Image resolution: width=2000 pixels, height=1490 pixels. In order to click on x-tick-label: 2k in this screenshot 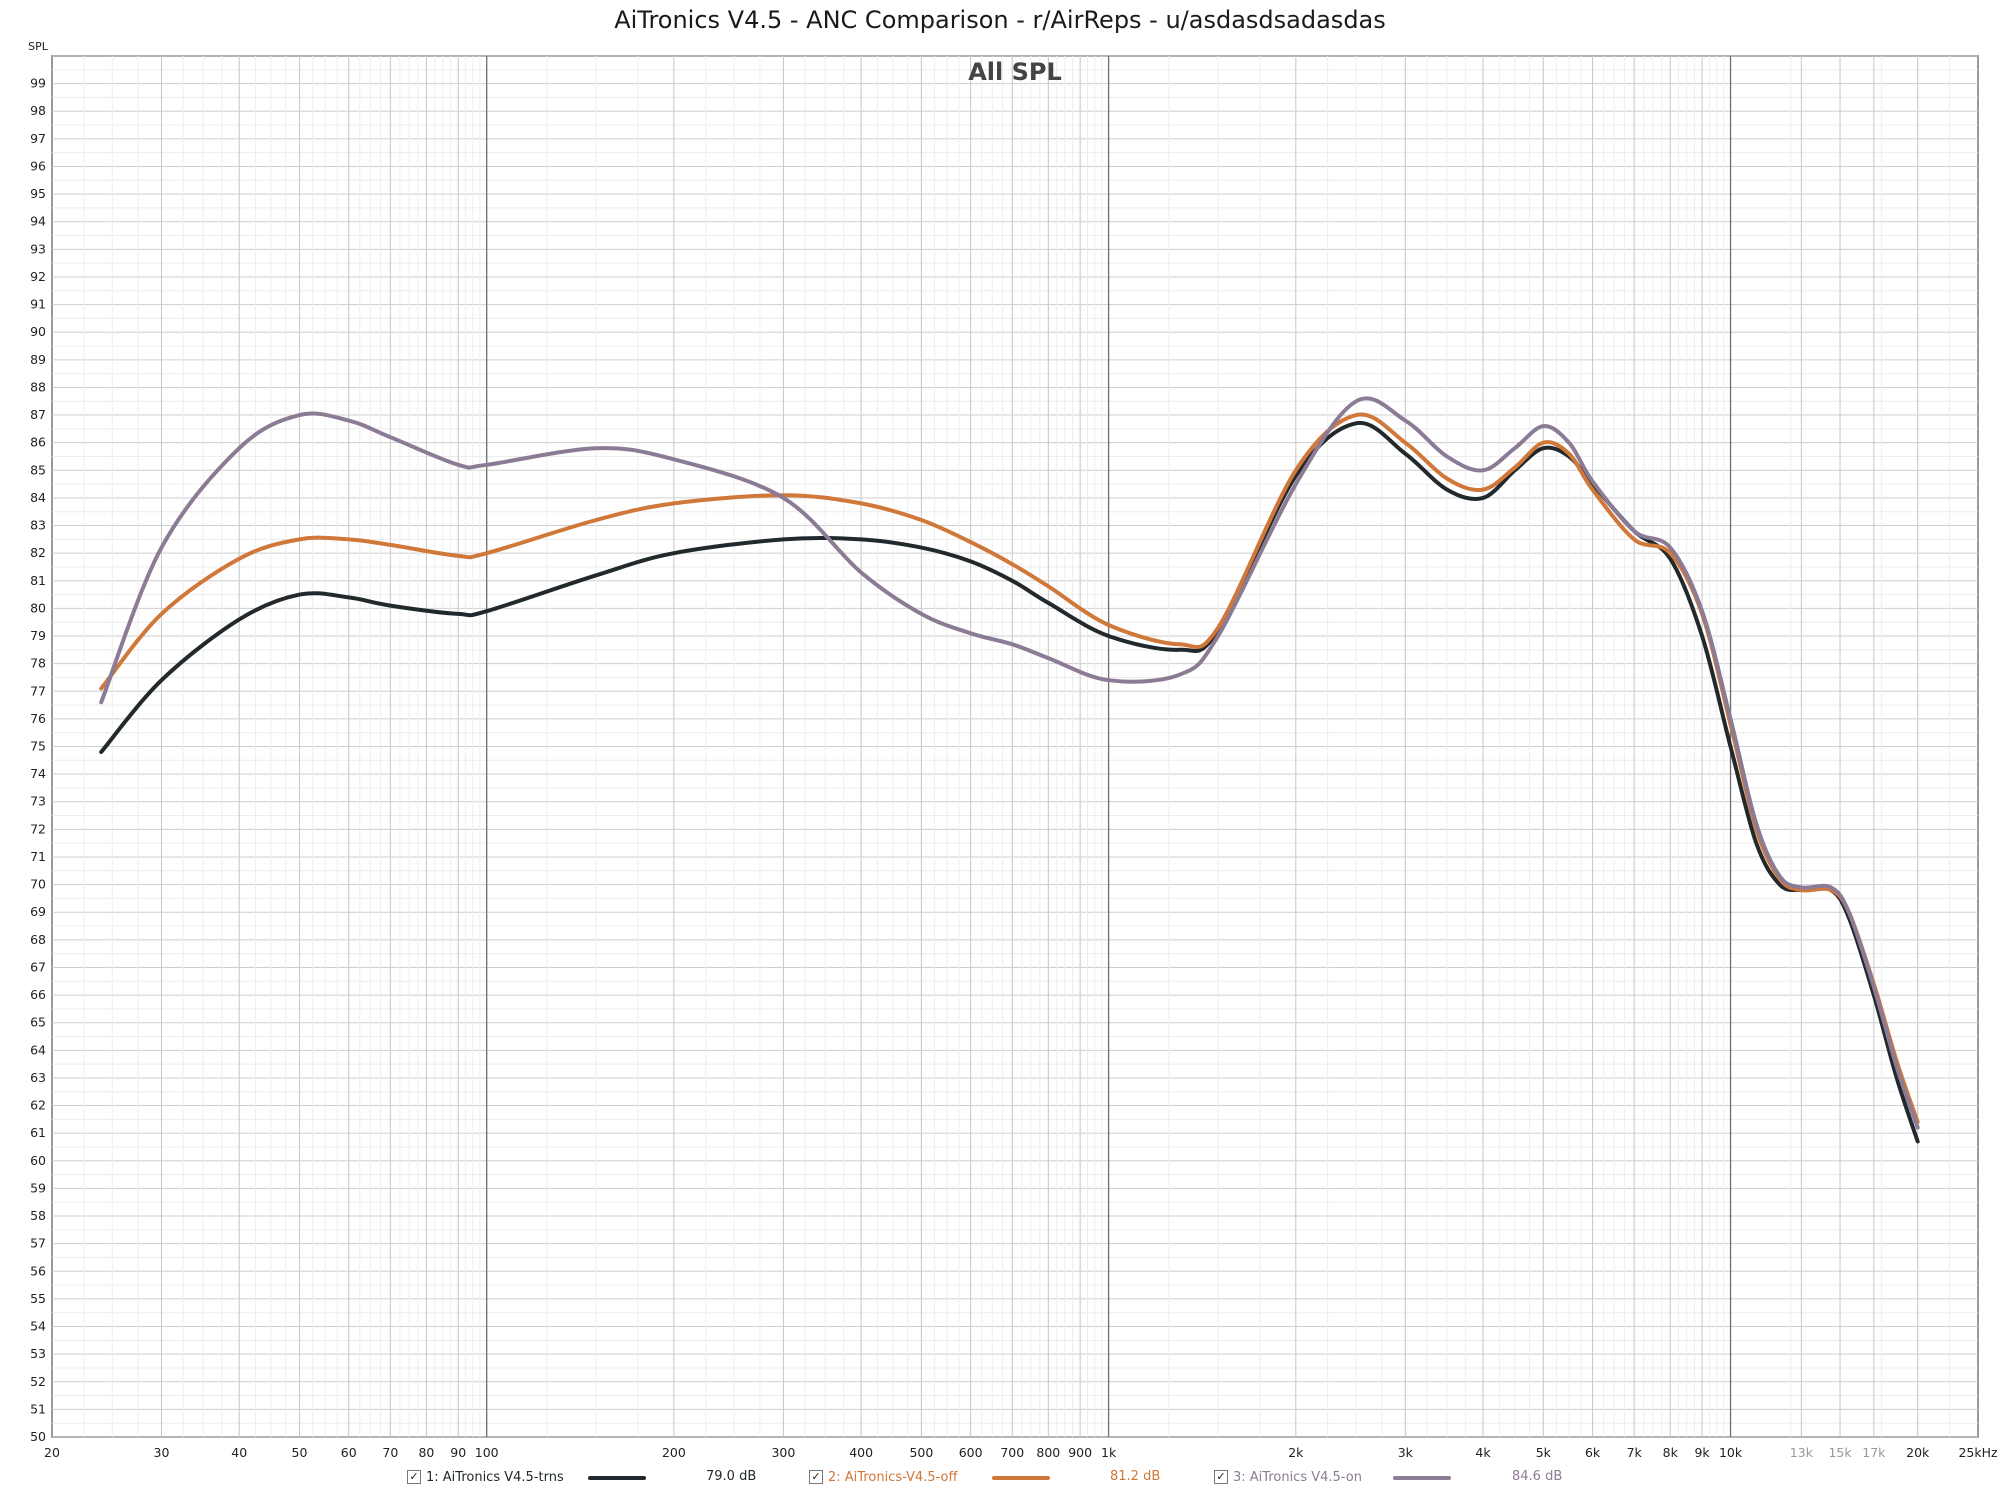, I will do `click(1296, 1452)`.